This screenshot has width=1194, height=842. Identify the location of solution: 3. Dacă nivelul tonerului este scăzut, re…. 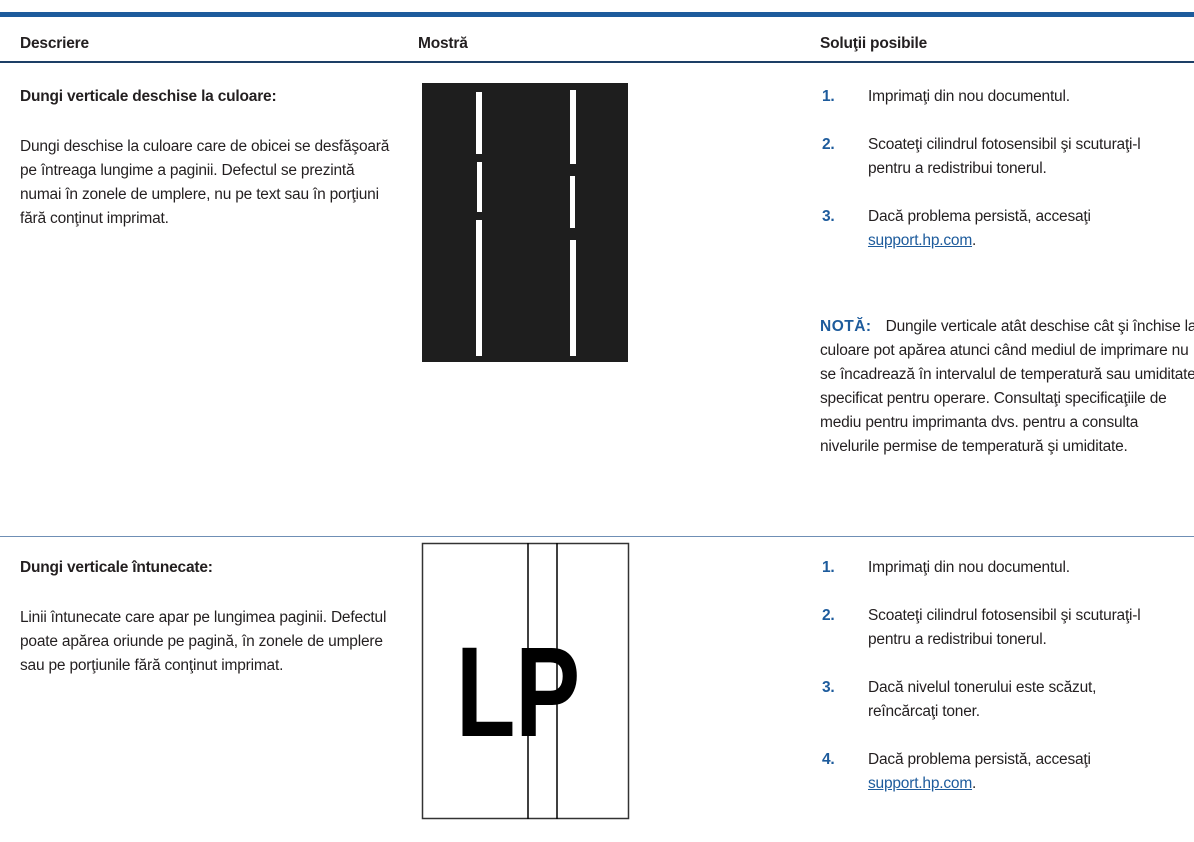
(1008, 700).